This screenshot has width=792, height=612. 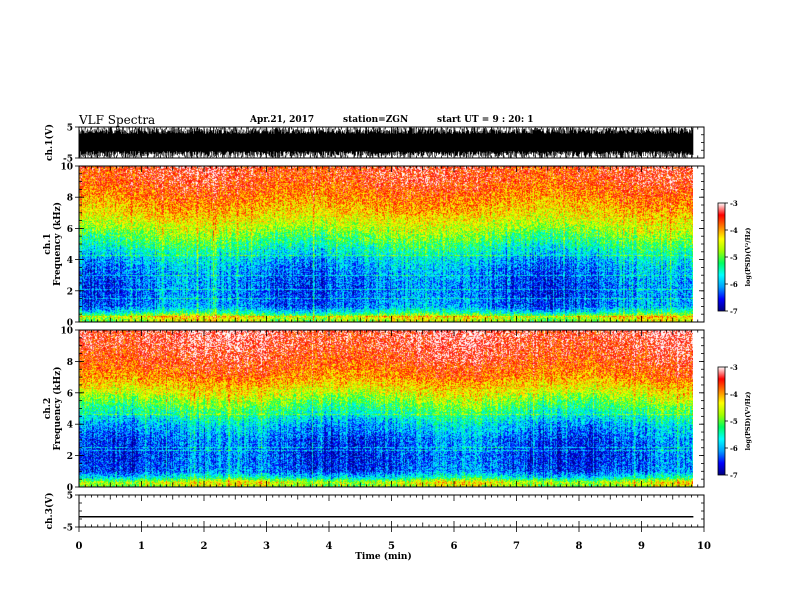 What do you see at coordinates (70, 199) in the screenshot?
I see `ch1-spectrogram-y-tick-label: 8` at bounding box center [70, 199].